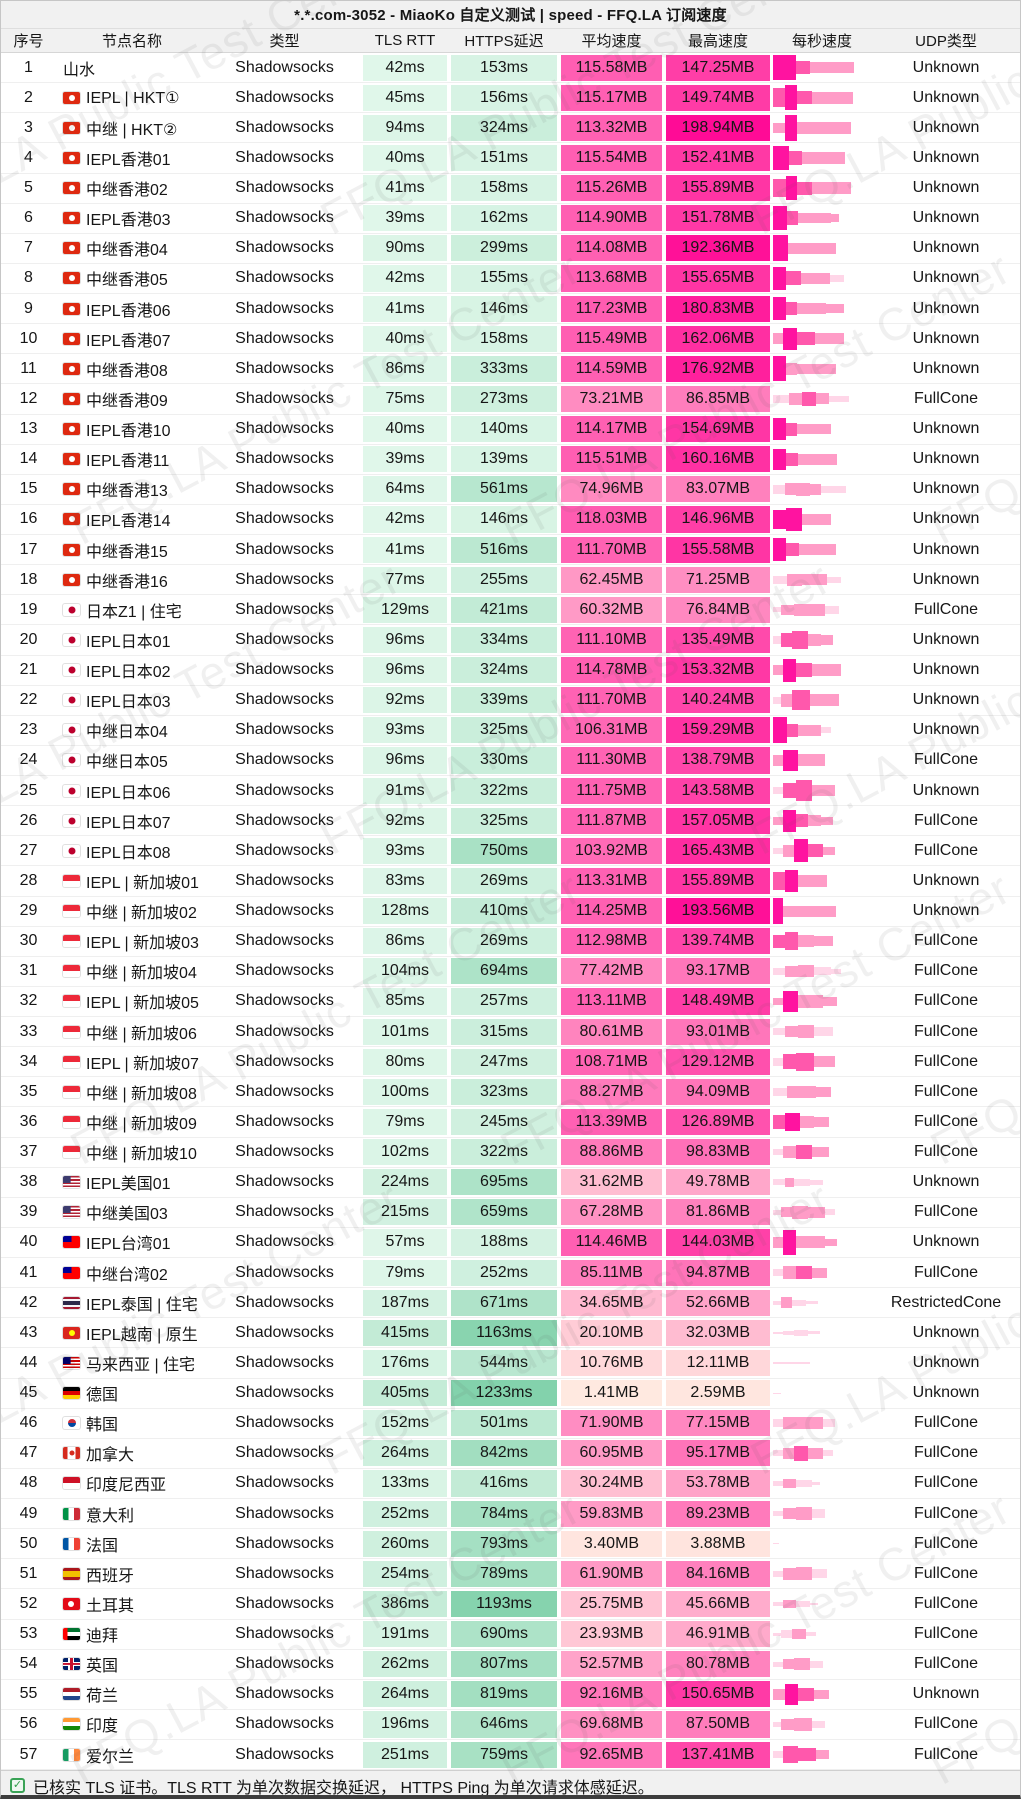  I want to click on max-speed-cell: 152.41MB, so click(718, 157).